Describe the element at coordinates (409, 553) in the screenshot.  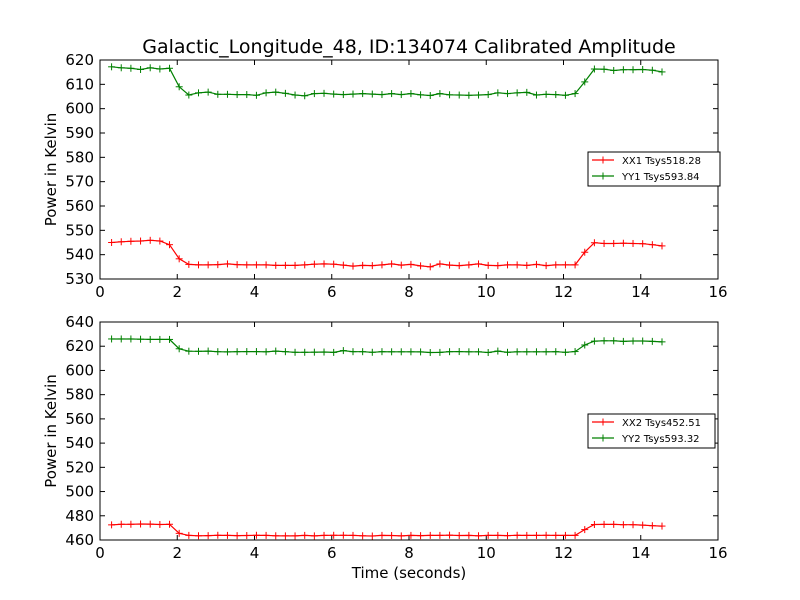
I see `x-tick-label: 8` at that location.